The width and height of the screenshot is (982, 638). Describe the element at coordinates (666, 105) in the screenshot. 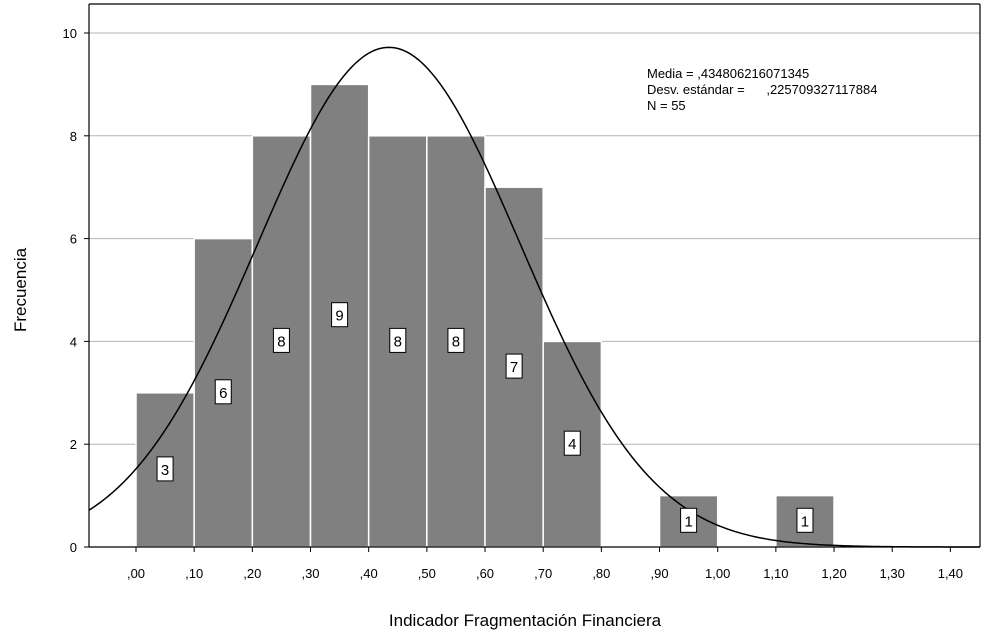

I see `stats-n-text: N = 55` at that location.